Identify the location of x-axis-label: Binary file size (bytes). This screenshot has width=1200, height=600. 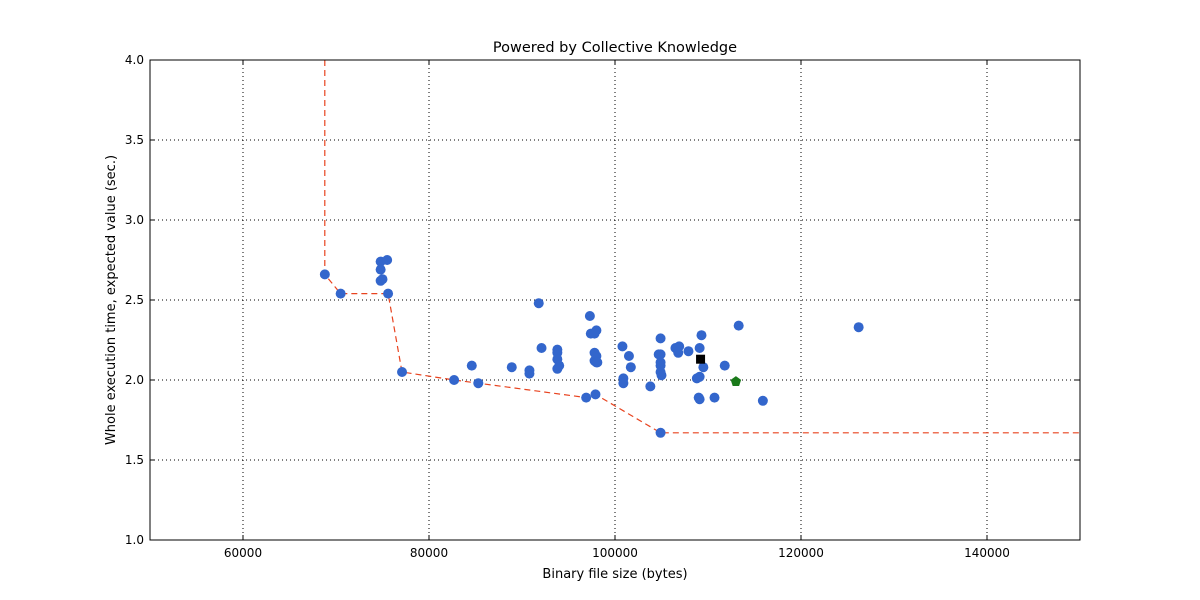
(614, 574).